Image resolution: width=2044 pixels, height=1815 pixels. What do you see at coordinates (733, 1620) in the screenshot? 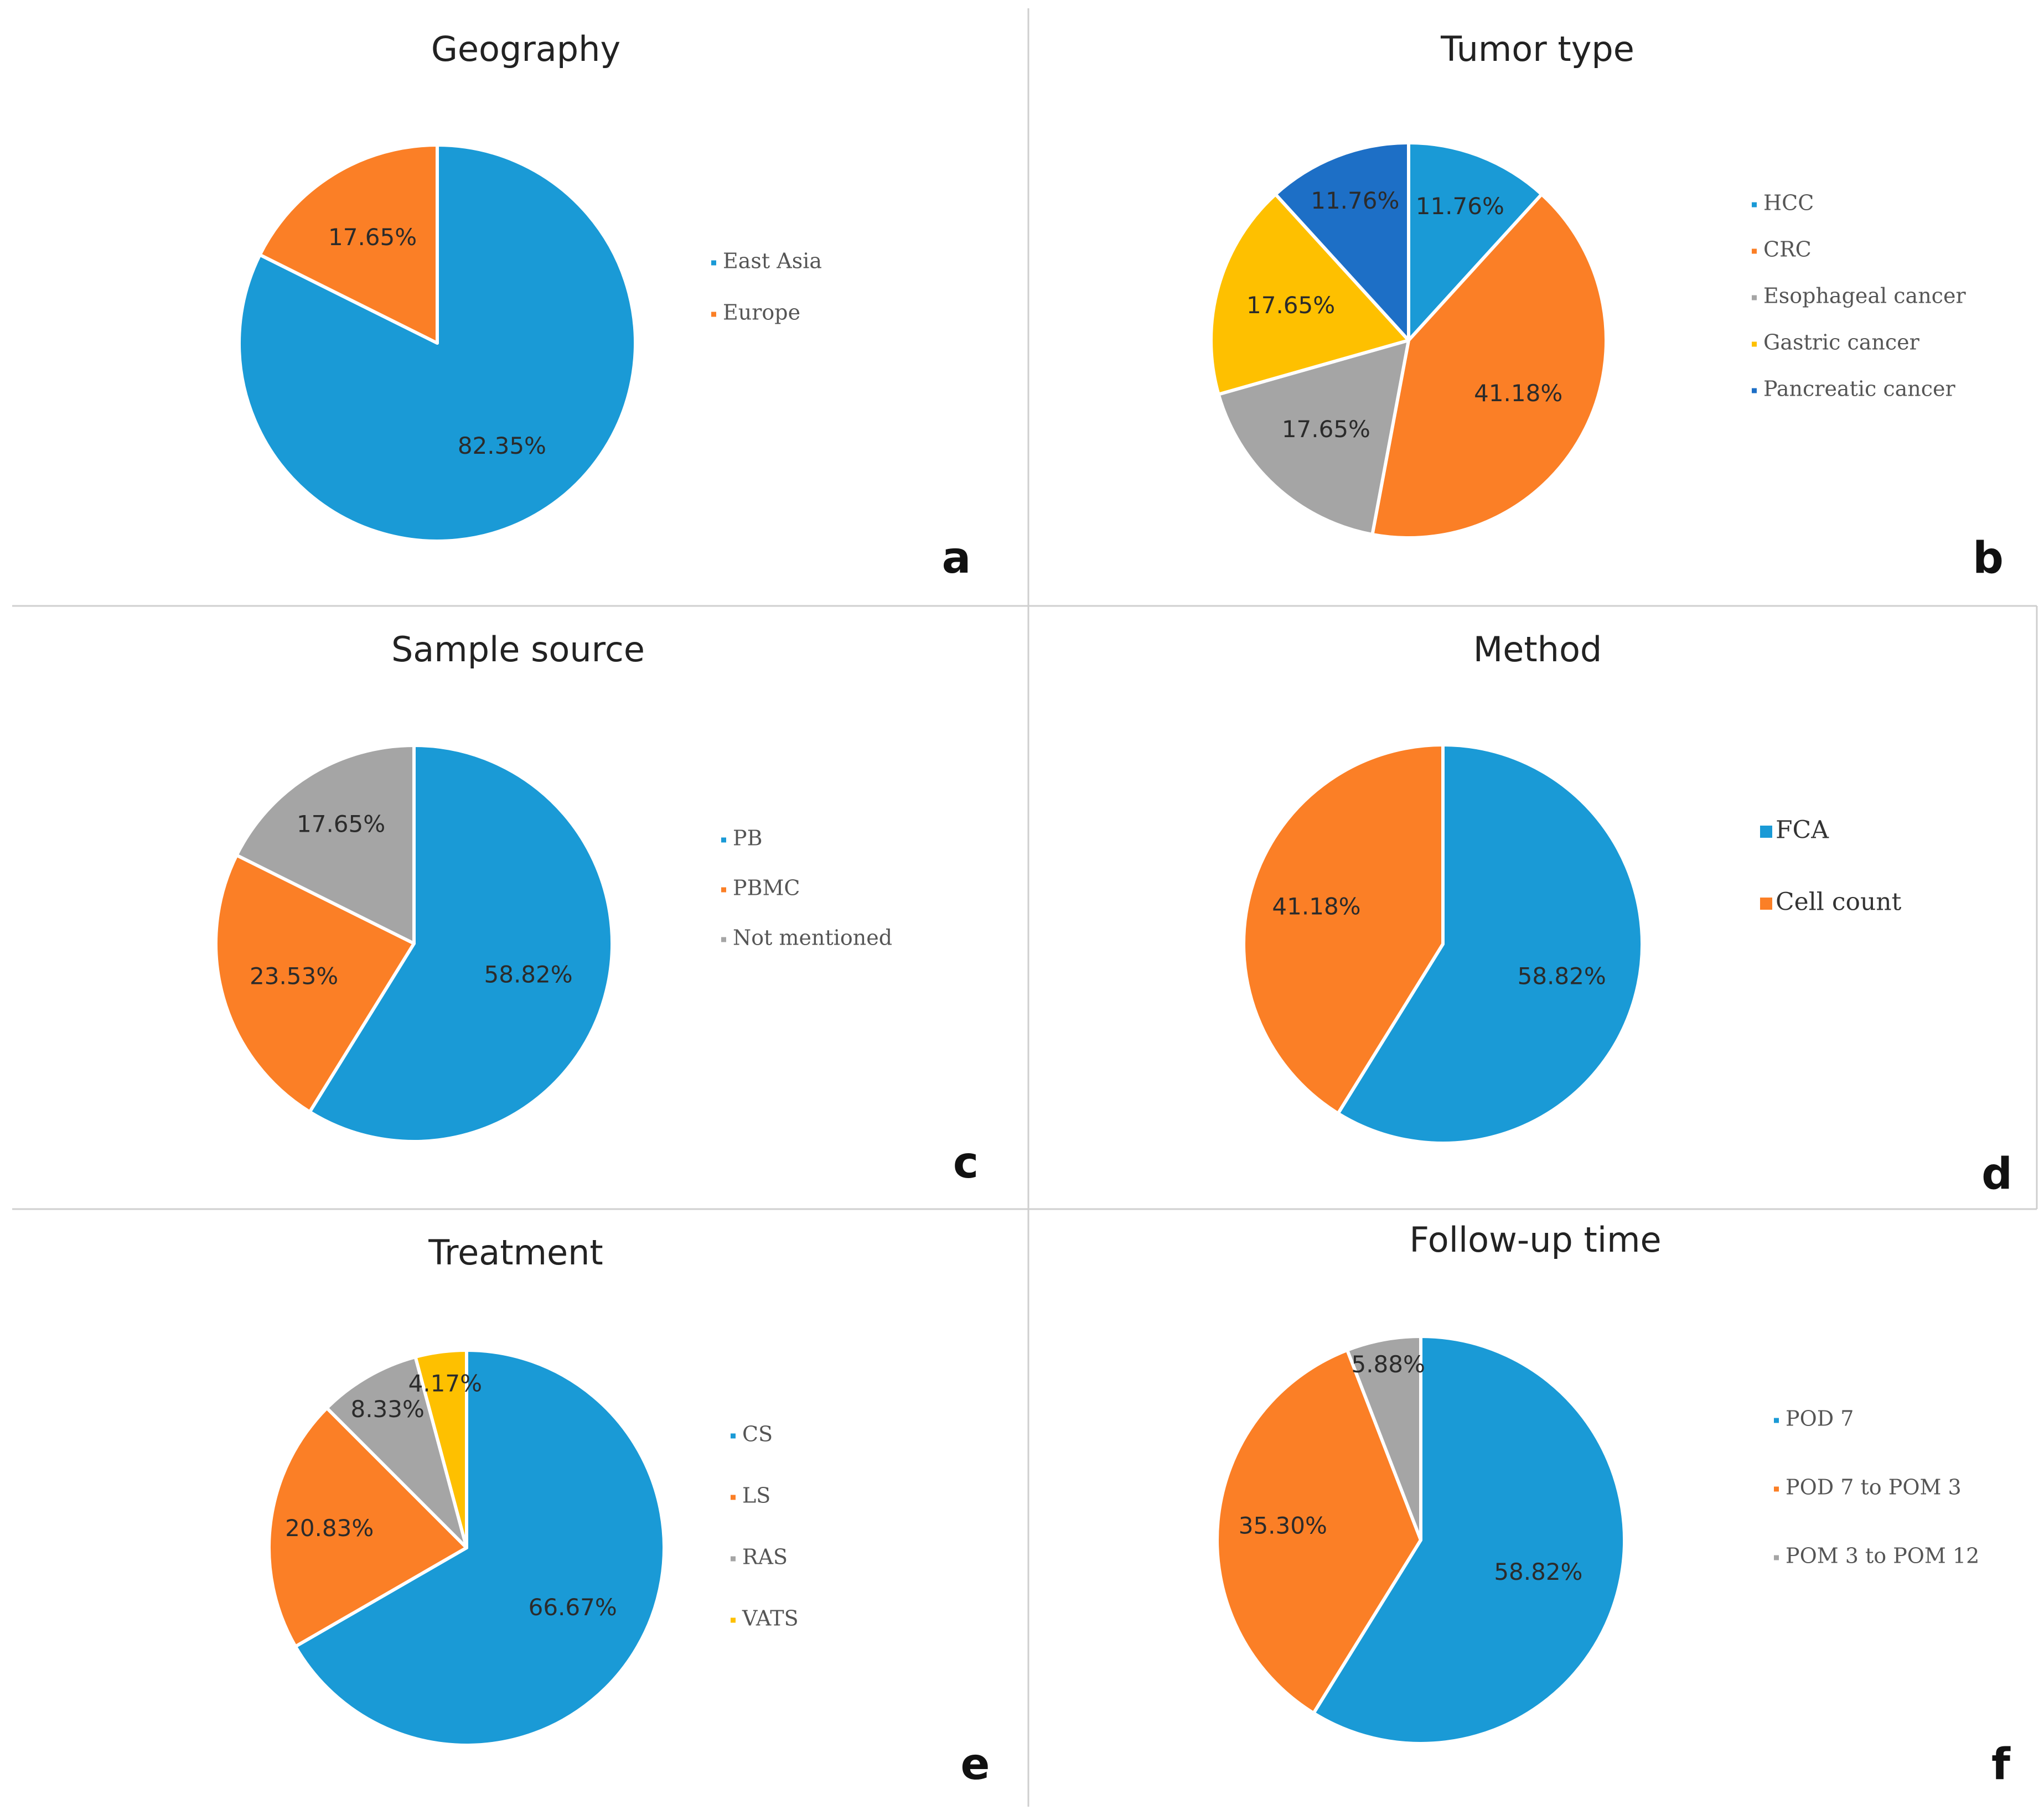
I see `legend-swatch-vats` at bounding box center [733, 1620].